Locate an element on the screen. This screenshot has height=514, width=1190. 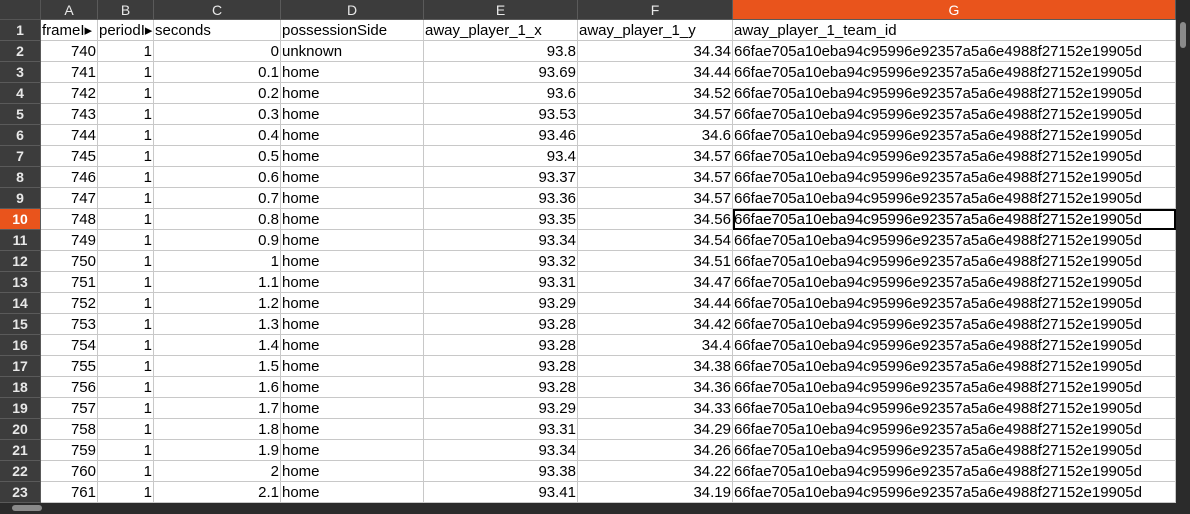
cell-a10: 748 is located at coordinates (69, 219).